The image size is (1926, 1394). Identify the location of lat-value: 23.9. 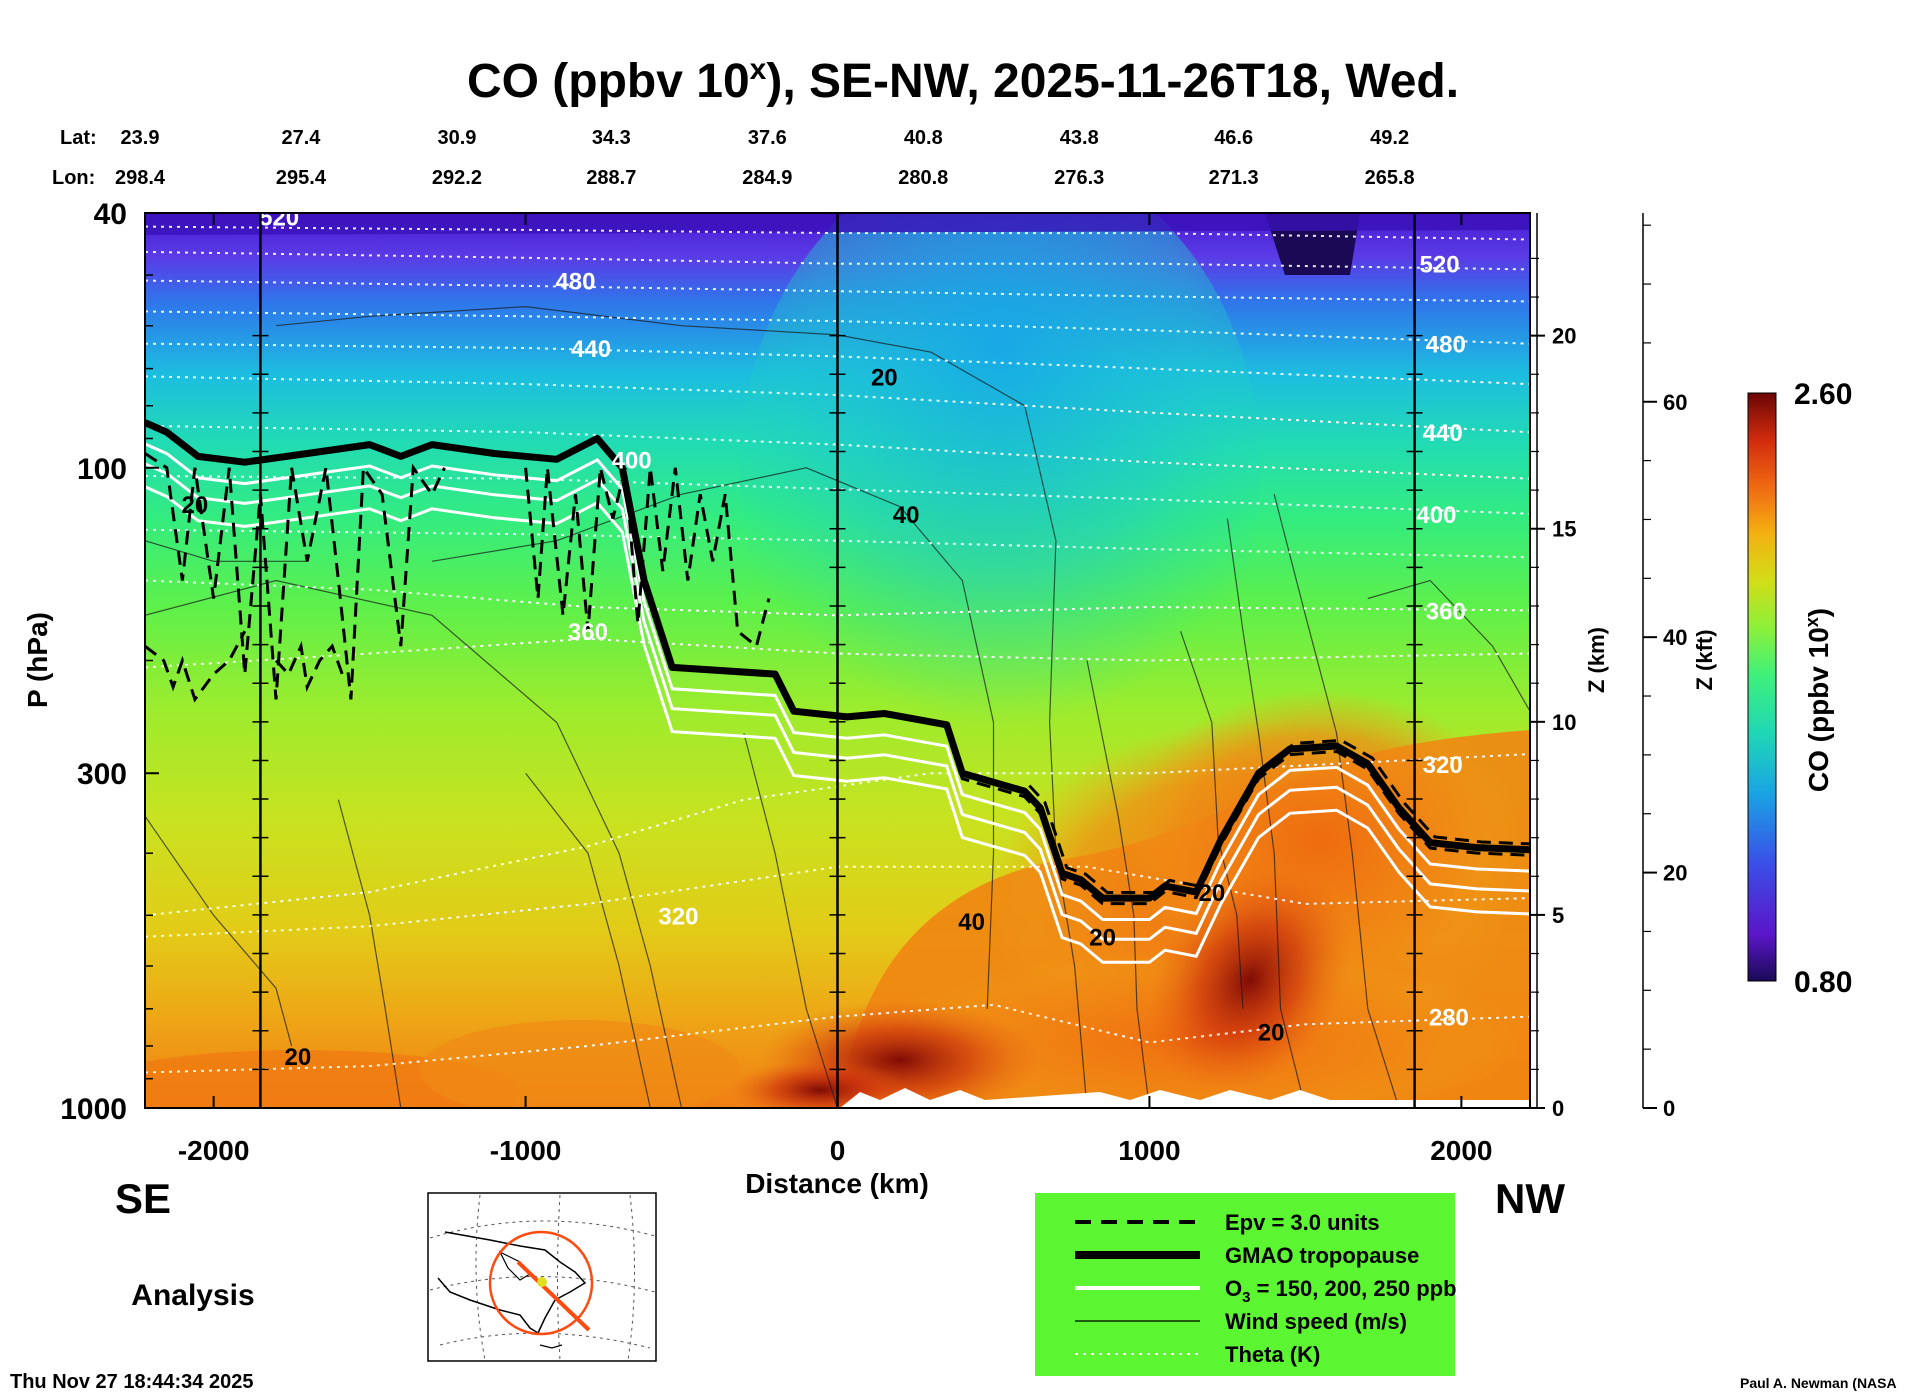
(140, 138).